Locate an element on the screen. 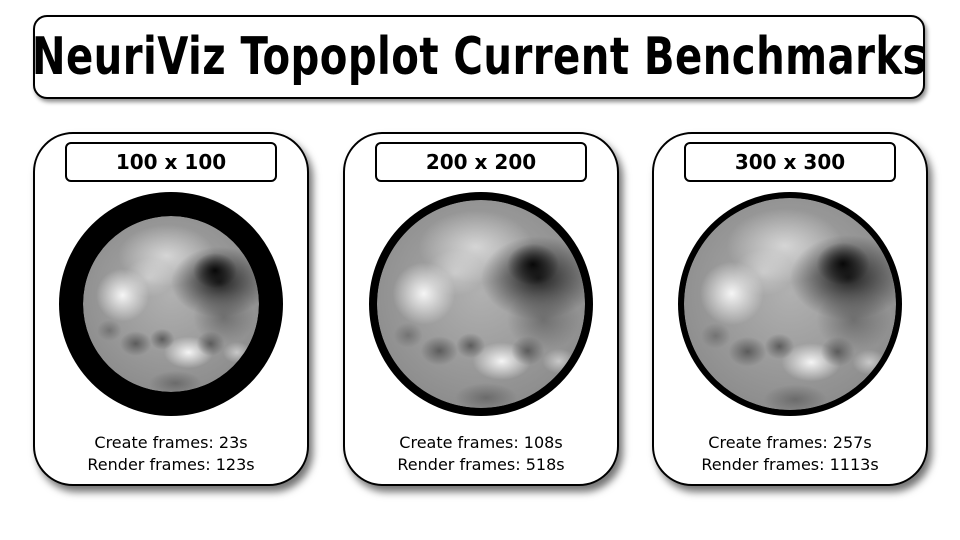  render-frames-text: Render frames: 518s is located at coordinates (481, 464).